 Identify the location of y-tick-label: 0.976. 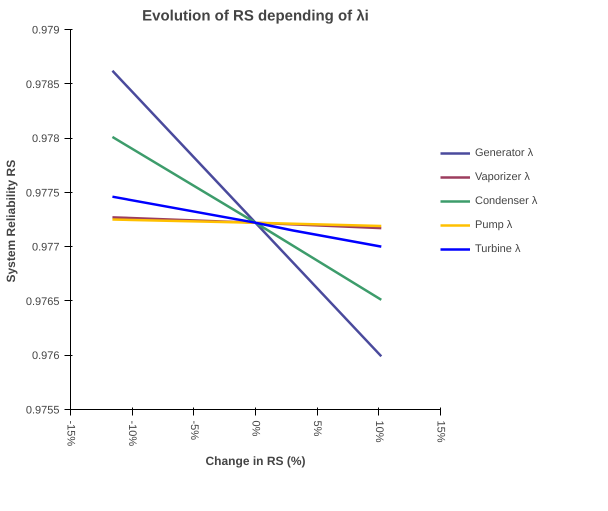
(46, 356).